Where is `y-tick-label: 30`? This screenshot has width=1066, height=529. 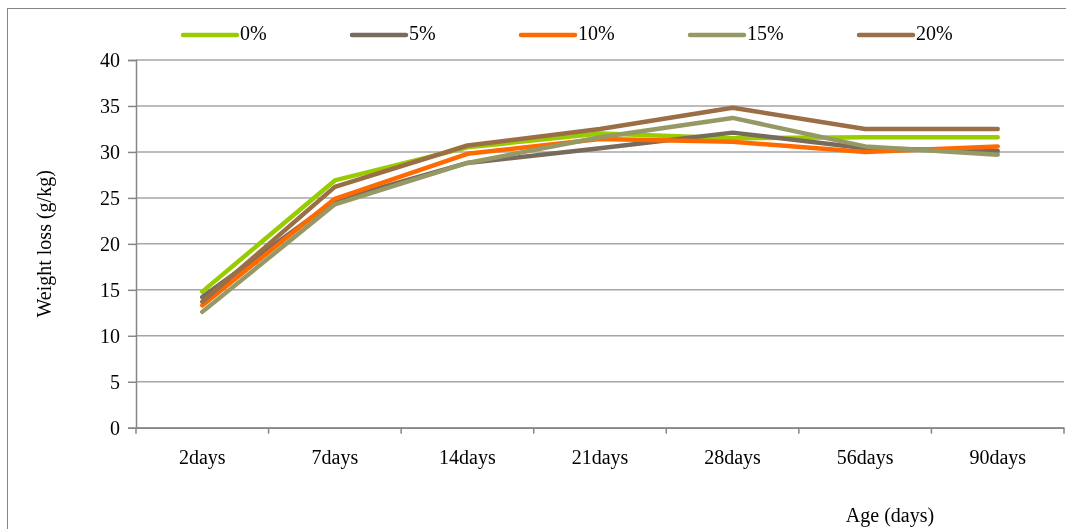
y-tick-label: 30 is located at coordinates (110, 151).